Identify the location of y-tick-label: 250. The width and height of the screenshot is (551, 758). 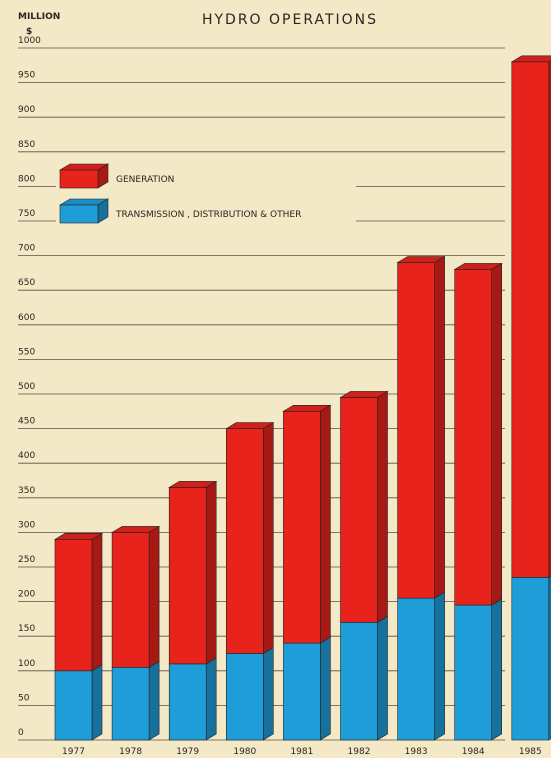
(26, 560).